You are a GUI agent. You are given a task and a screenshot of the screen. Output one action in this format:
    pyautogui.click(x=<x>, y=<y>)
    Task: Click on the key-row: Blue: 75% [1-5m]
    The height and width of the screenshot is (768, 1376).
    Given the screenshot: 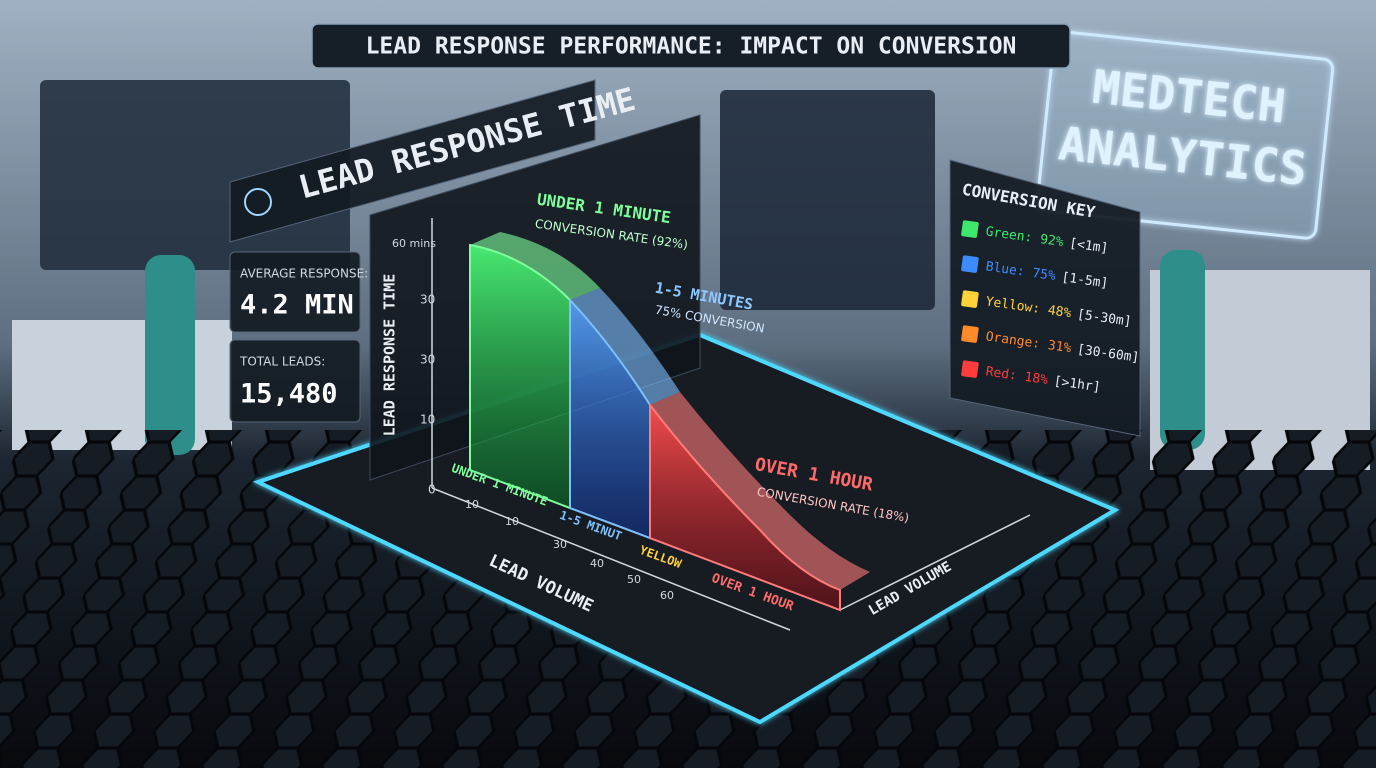 What is the action you would take?
    pyautogui.click(x=1035, y=273)
    